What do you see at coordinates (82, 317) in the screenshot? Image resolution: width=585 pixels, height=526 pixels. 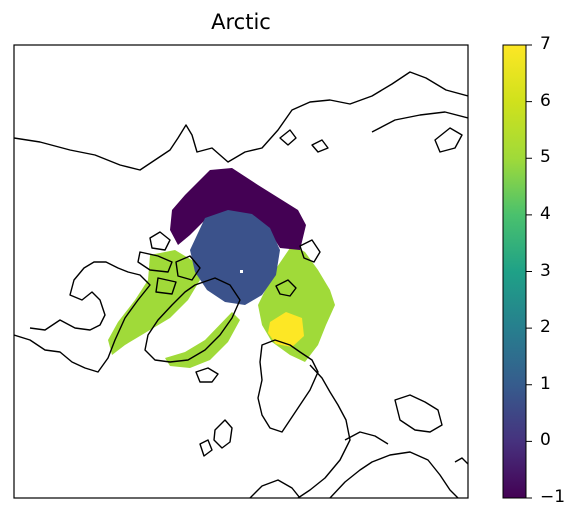 I see `coastline-north-america` at bounding box center [82, 317].